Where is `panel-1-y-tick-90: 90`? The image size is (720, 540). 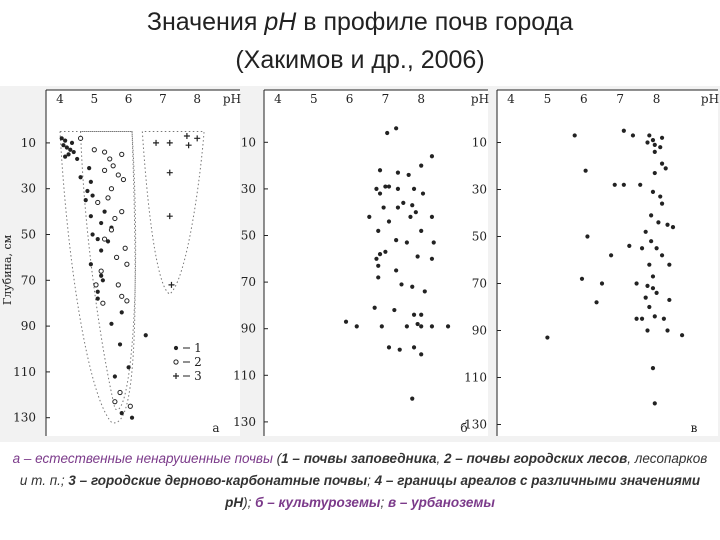 panel-1-y-tick-90: 90 is located at coordinates (28, 326).